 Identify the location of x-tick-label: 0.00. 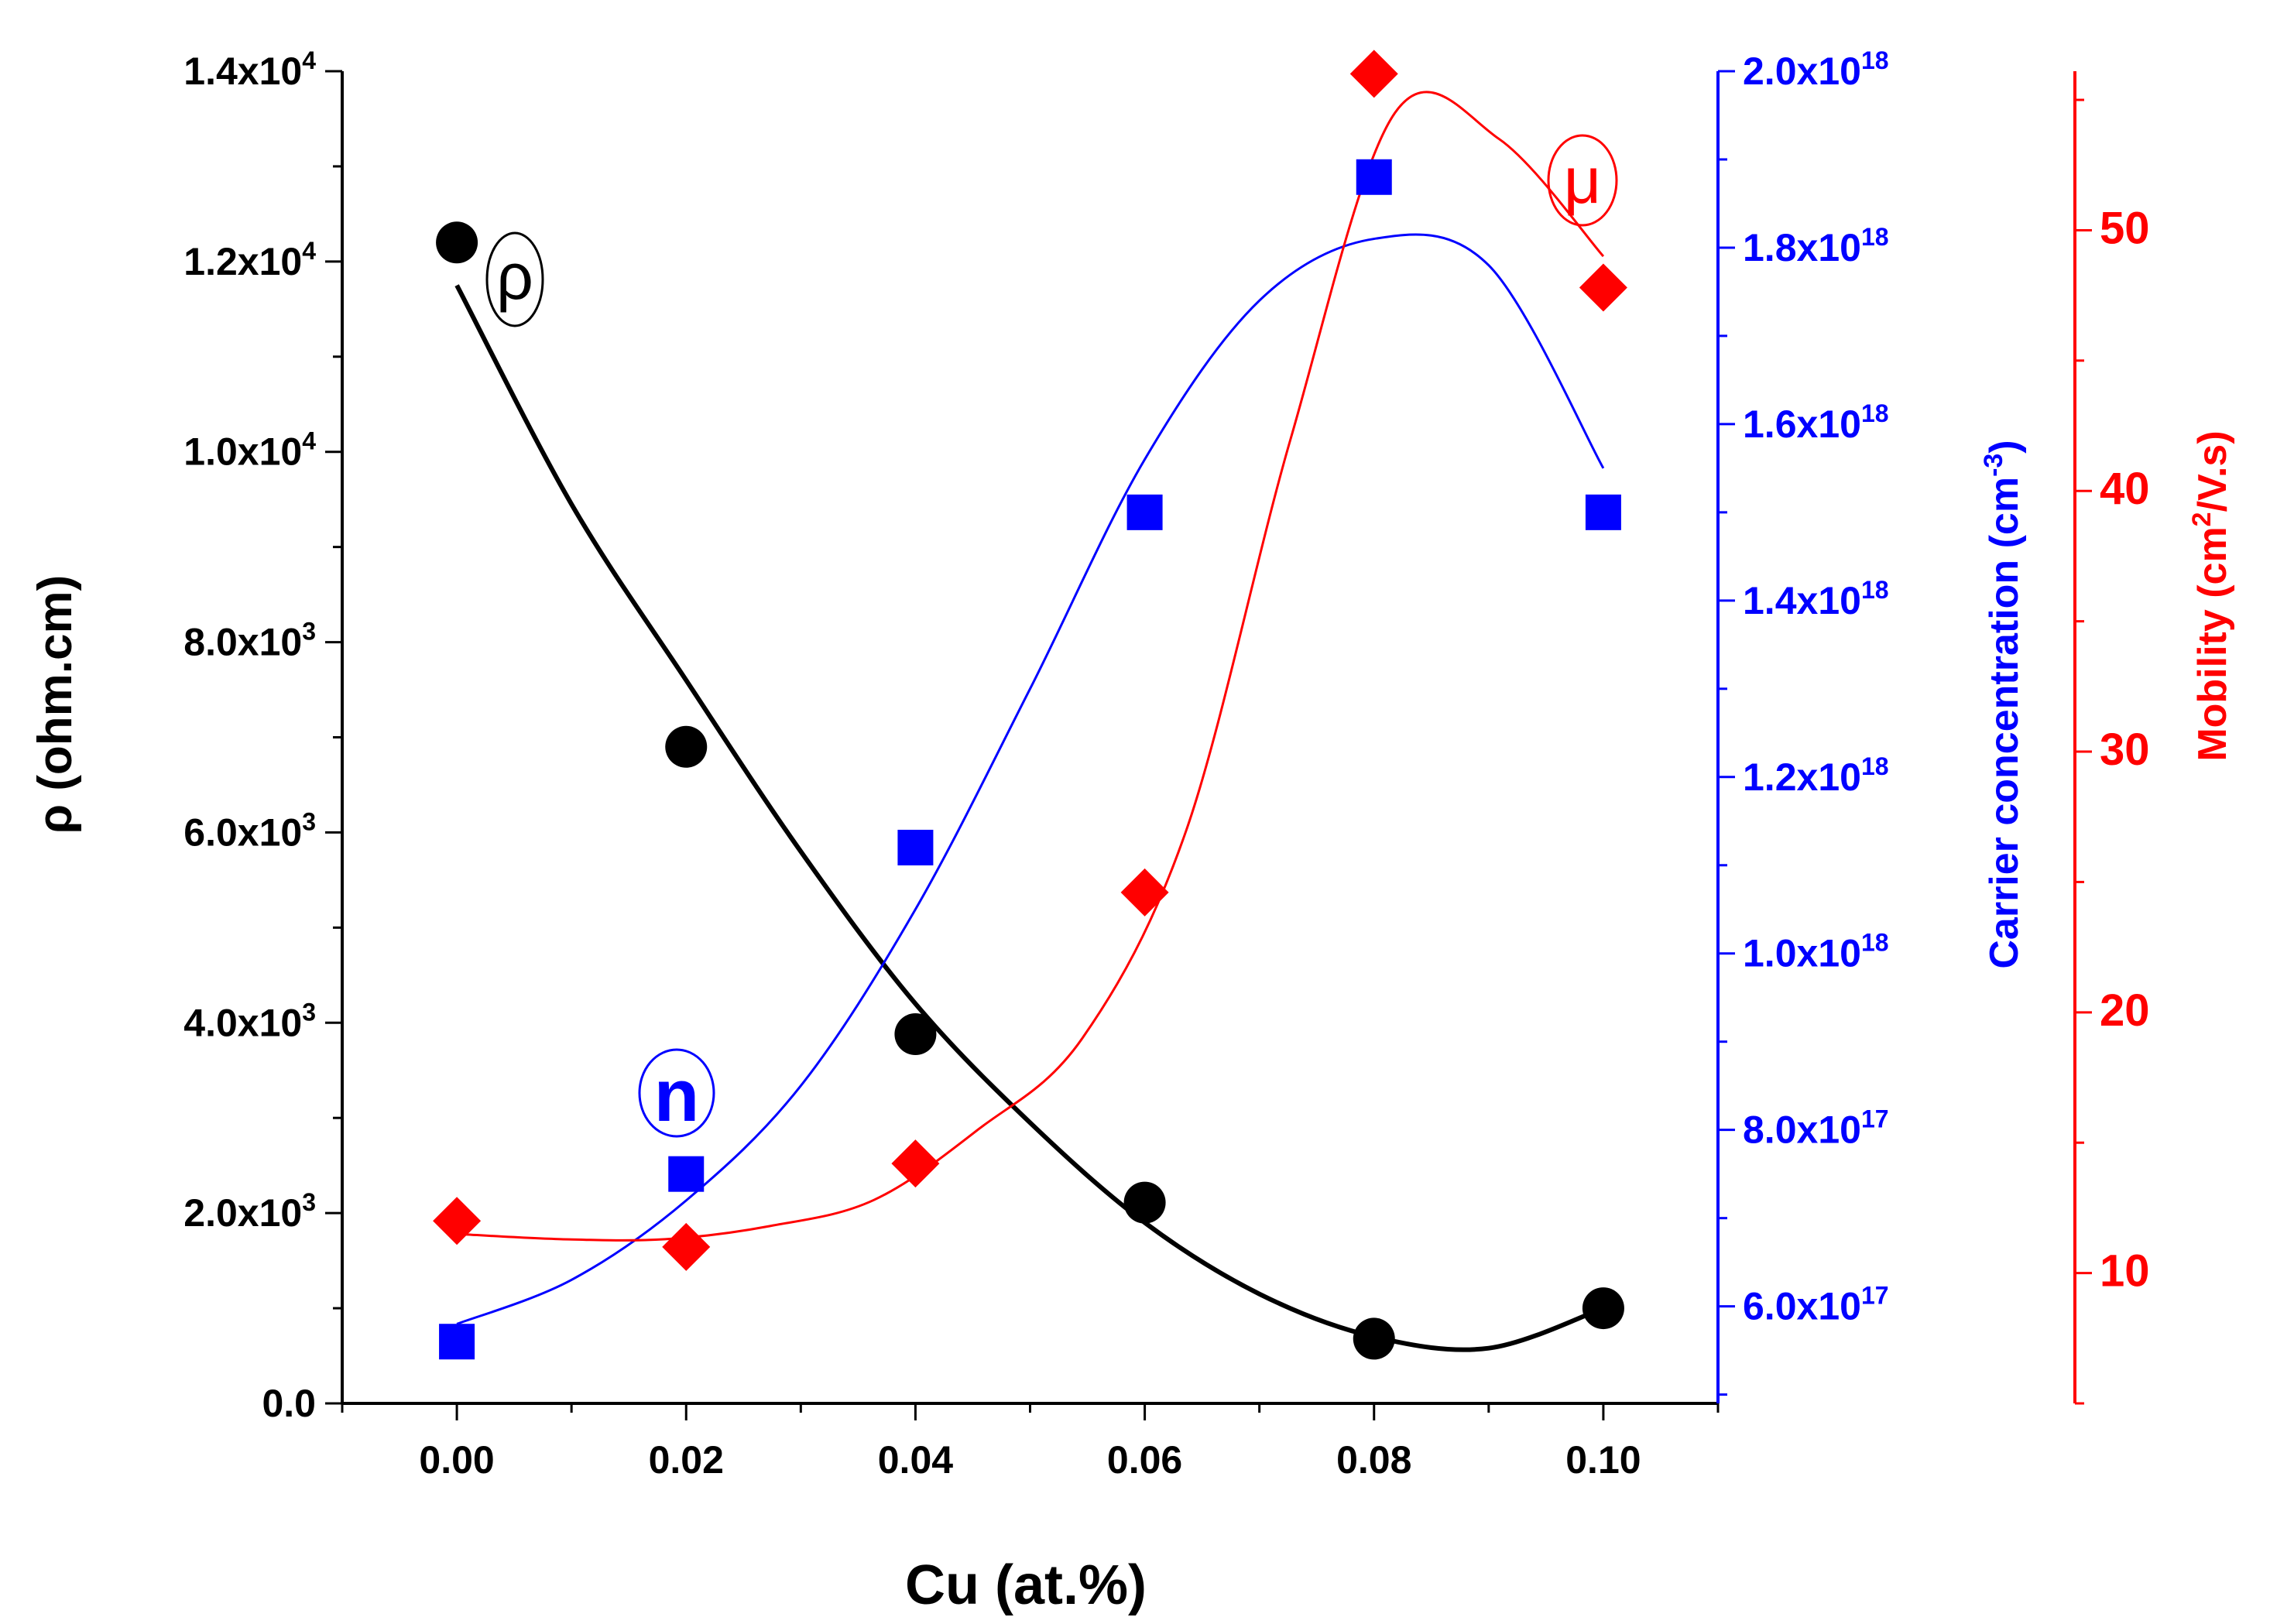
(456, 1460).